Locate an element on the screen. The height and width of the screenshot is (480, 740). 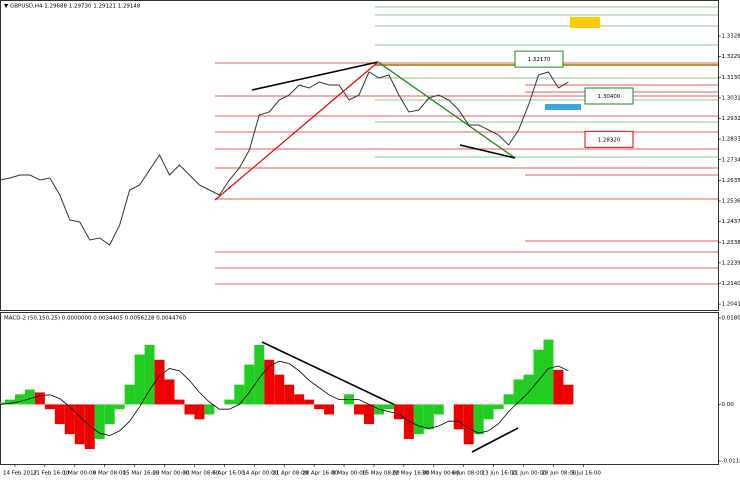
x-tick-label: 28 Jun 08:00 is located at coordinates (558, 474).